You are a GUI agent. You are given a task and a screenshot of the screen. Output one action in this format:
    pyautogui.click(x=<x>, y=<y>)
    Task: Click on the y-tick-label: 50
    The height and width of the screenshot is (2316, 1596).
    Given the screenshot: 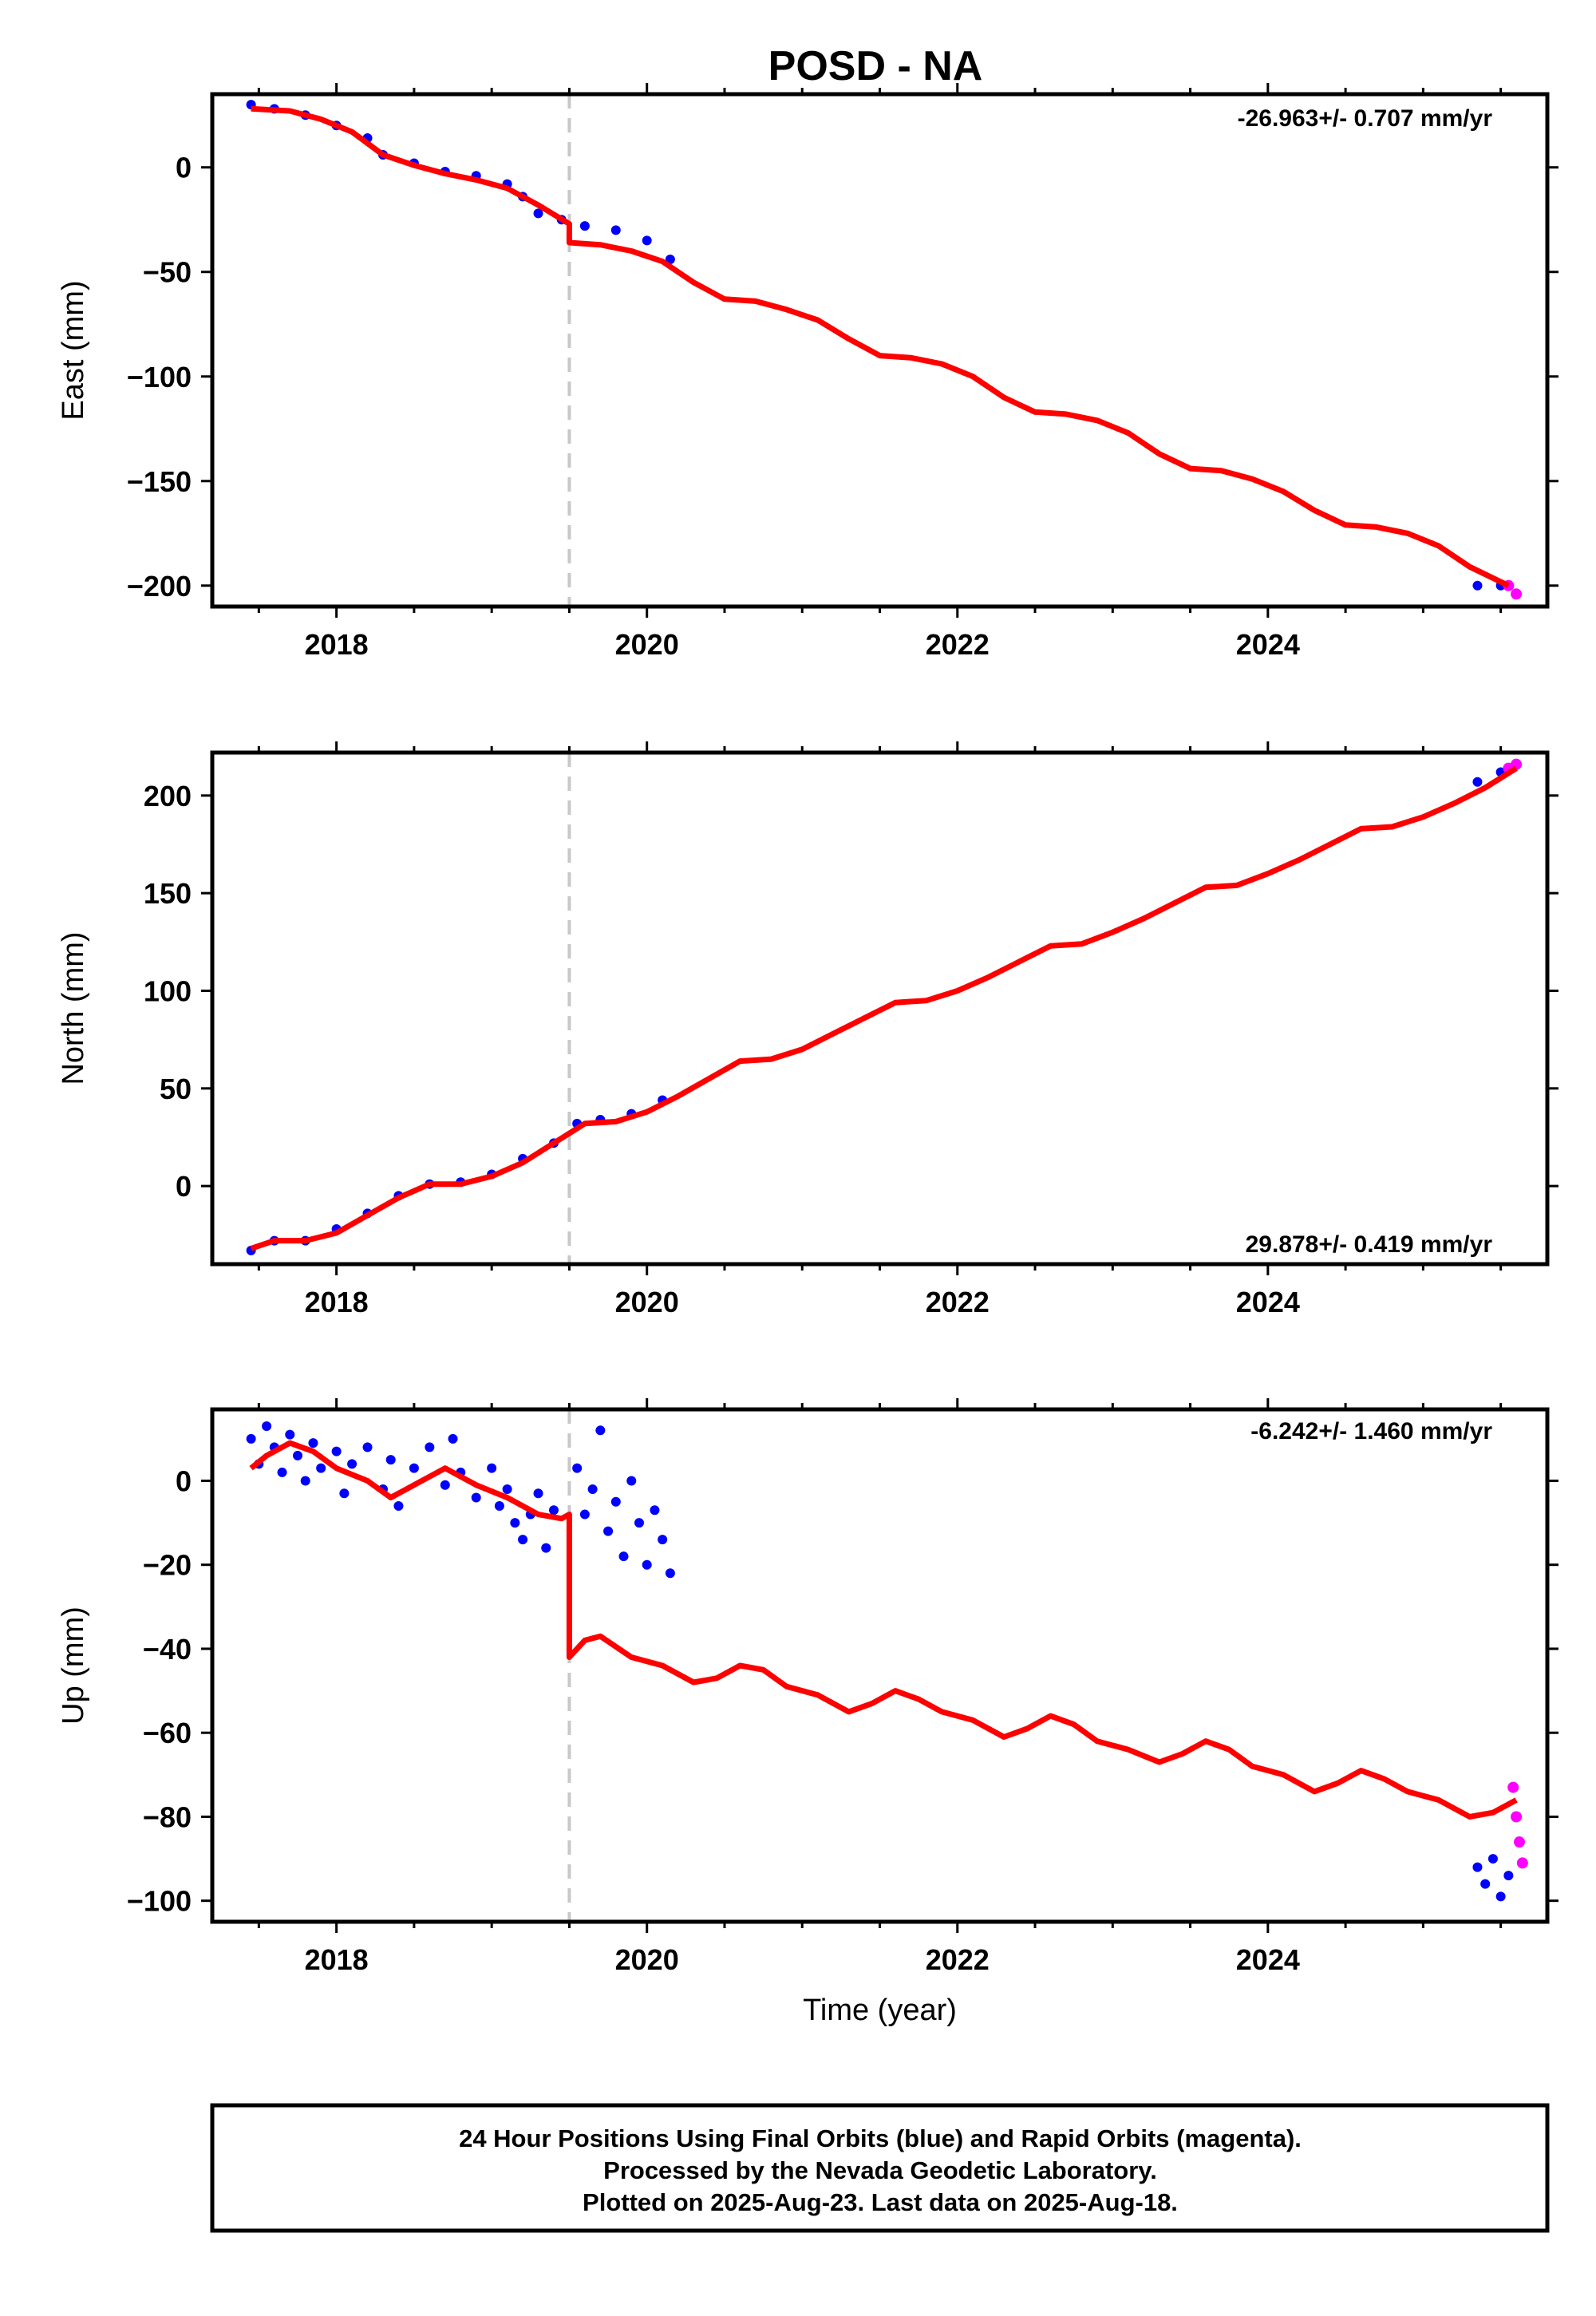 What is the action you would take?
    pyautogui.click(x=176, y=1089)
    